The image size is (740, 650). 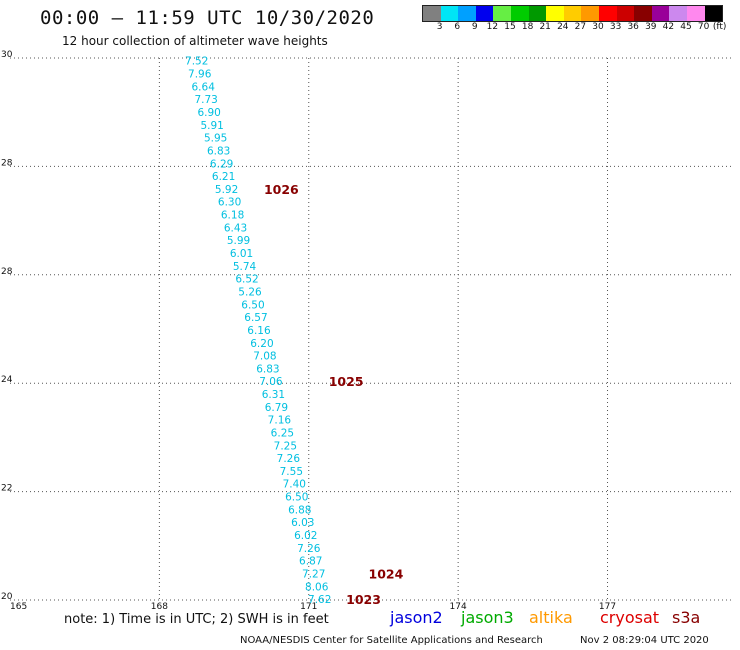 I want to click on legend-label: 3, so click(x=439, y=27).